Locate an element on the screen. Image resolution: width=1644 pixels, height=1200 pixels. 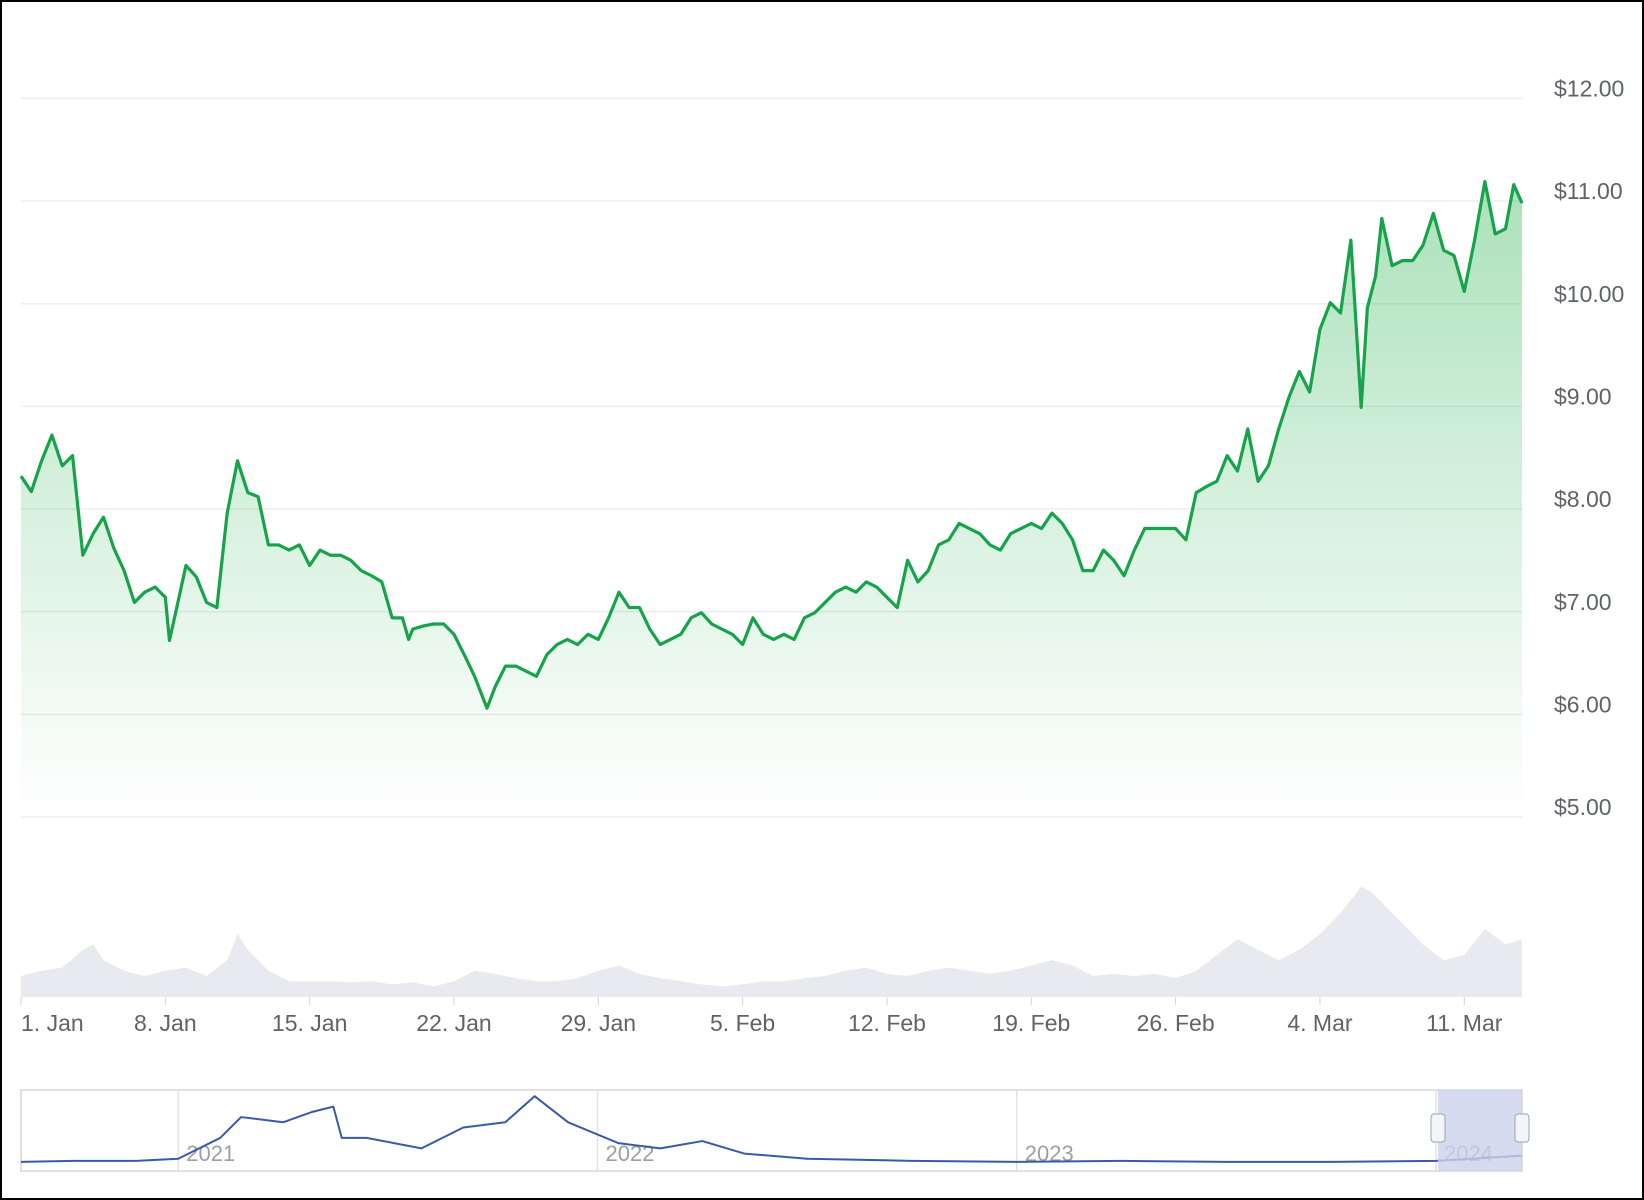
navigator-frame is located at coordinates (771, 1130).